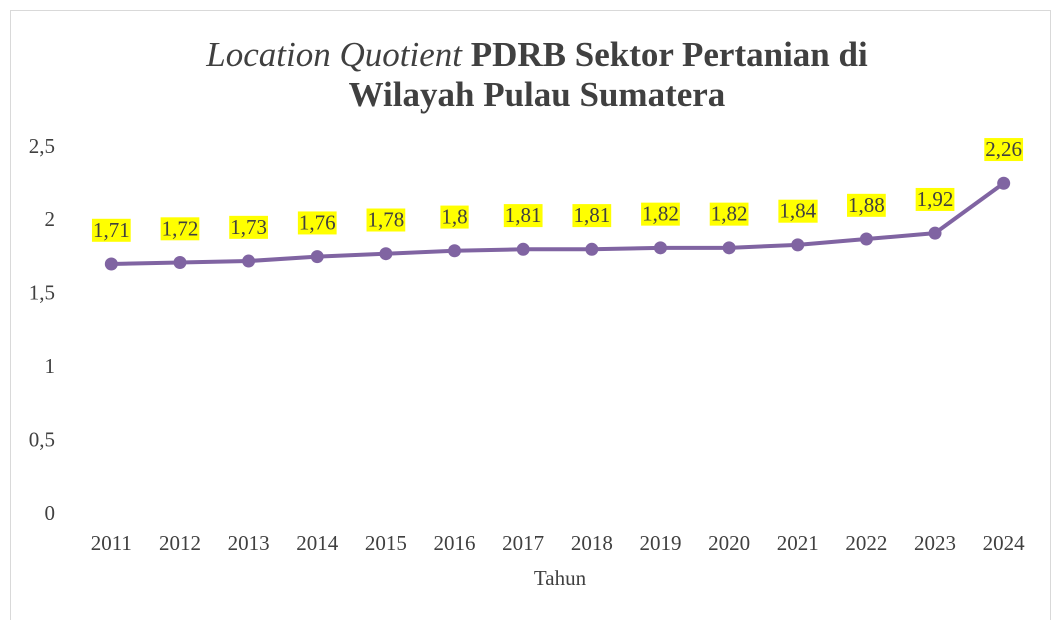  What do you see at coordinates (669, 54) in the screenshot?
I see `title-rest: PDRB Sektor Pertanian di` at bounding box center [669, 54].